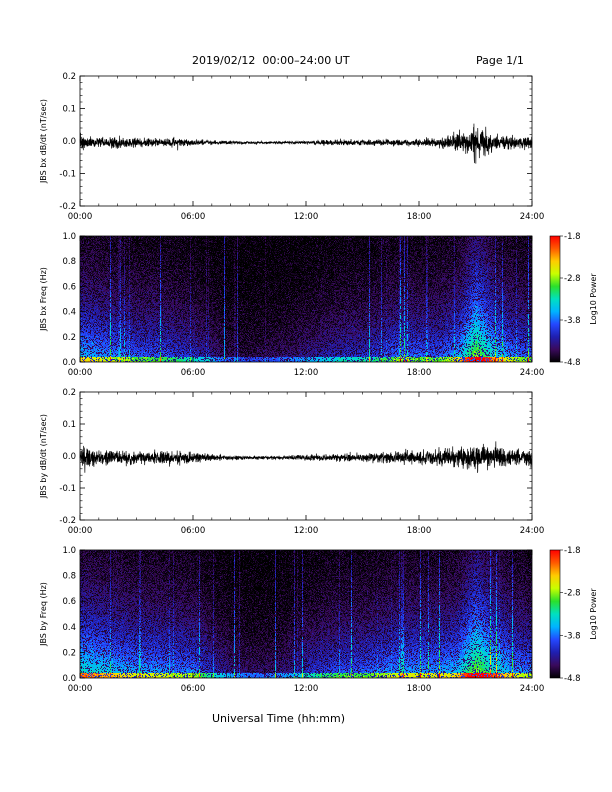 The height and width of the screenshot is (792, 612). Describe the element at coordinates (278, 718) in the screenshot. I see `x-axis-title: Universal Time (hh:mm)` at that location.